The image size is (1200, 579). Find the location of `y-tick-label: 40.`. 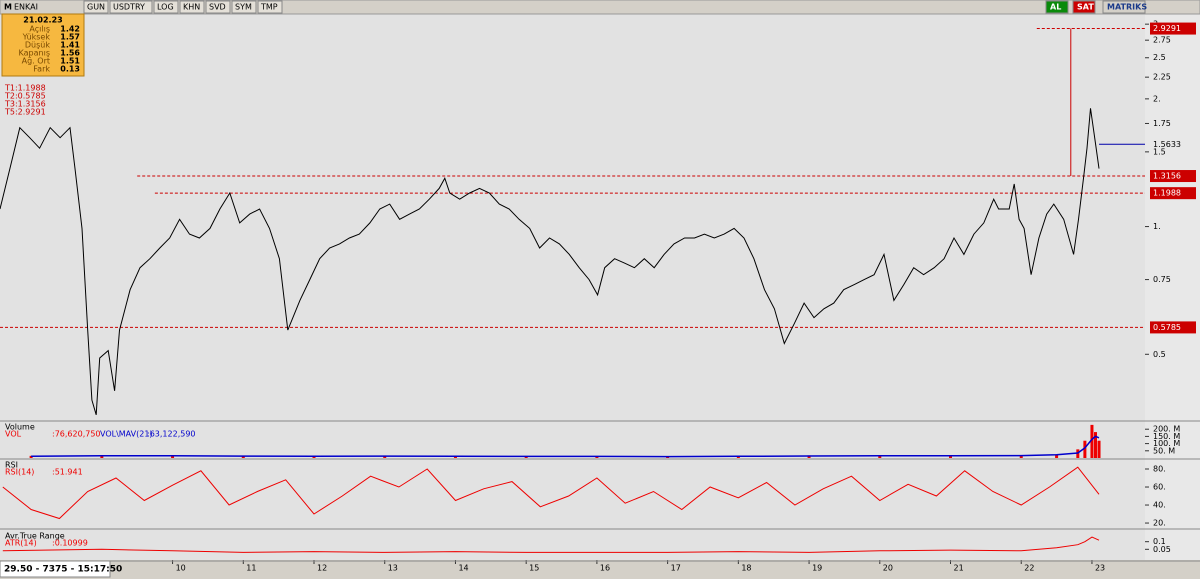

y-tick-label: 40. is located at coordinates (1159, 505).